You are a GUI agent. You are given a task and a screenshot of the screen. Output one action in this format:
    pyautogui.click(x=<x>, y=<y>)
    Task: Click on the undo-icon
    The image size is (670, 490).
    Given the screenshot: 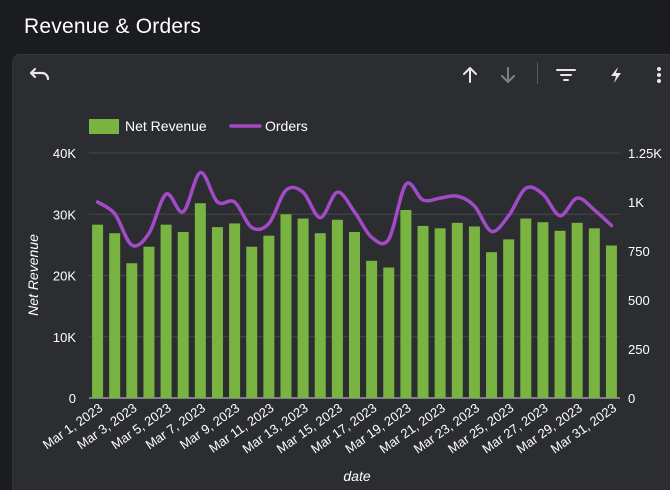 What is the action you would take?
    pyautogui.click(x=39, y=74)
    